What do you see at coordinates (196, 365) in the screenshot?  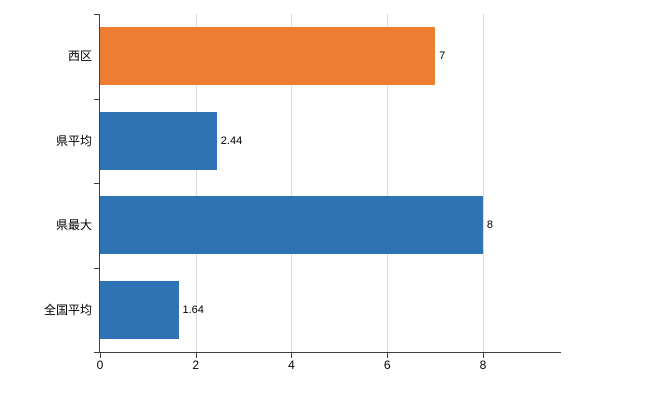 I see `x-tick-label: 2` at bounding box center [196, 365].